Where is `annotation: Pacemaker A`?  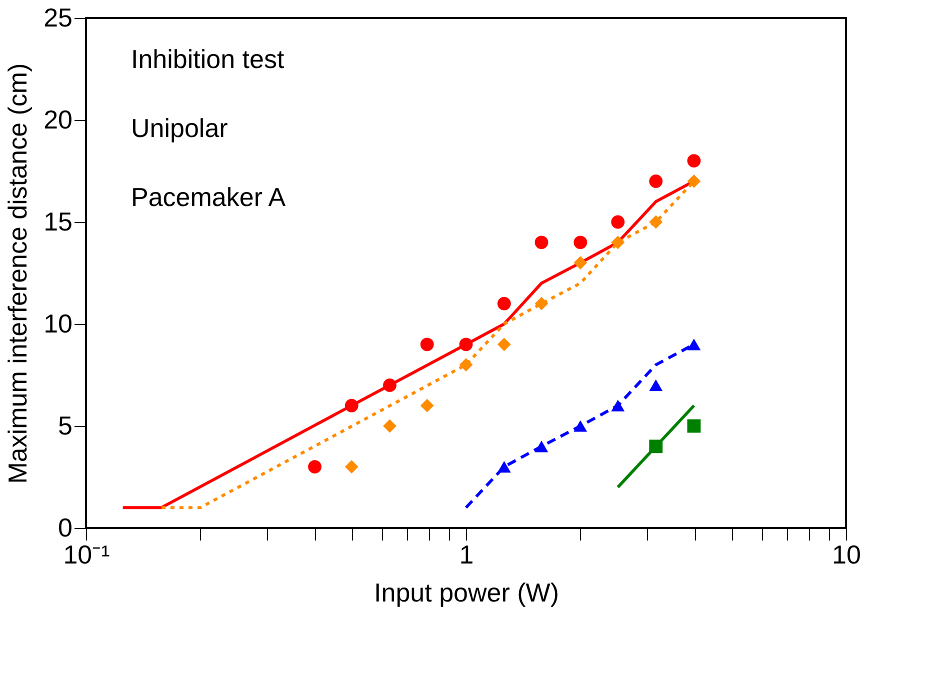
annotation: Pacemaker A is located at coordinates (208, 197).